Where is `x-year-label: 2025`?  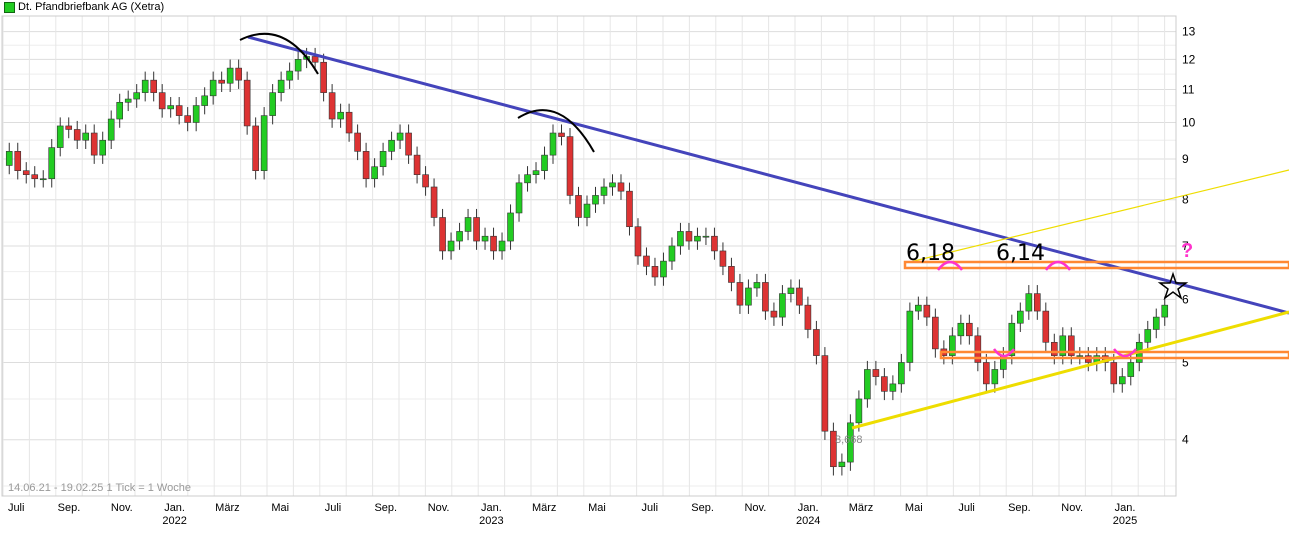 x-year-label: 2025 is located at coordinates (1125, 521).